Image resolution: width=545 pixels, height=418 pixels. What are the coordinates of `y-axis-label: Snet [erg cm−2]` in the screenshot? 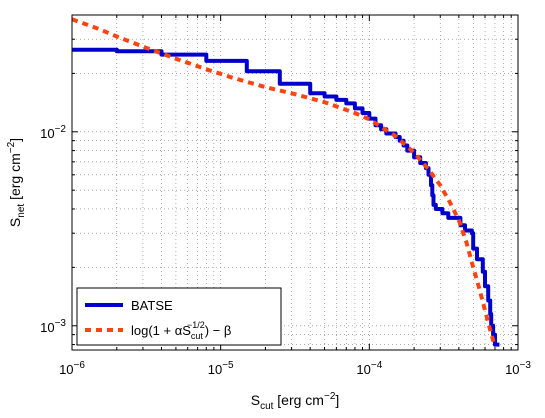 It's located at (16, 182).